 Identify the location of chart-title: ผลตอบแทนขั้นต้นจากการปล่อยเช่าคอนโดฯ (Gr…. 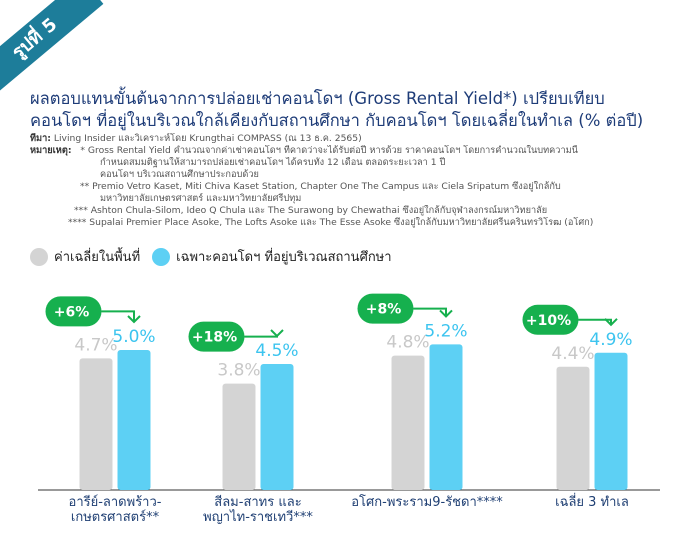
(350, 110).